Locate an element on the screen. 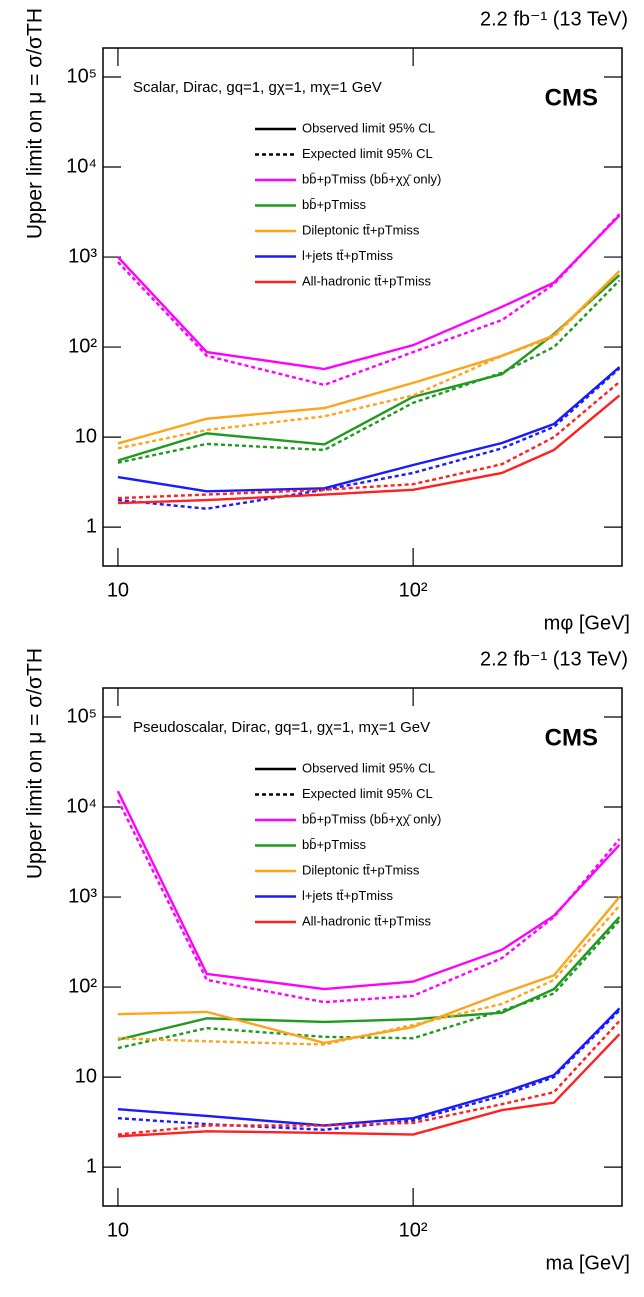  subtitle: Scalar, Dirac, gq=1, gχ=1, mχ=1 GeV is located at coordinates (257, 87).